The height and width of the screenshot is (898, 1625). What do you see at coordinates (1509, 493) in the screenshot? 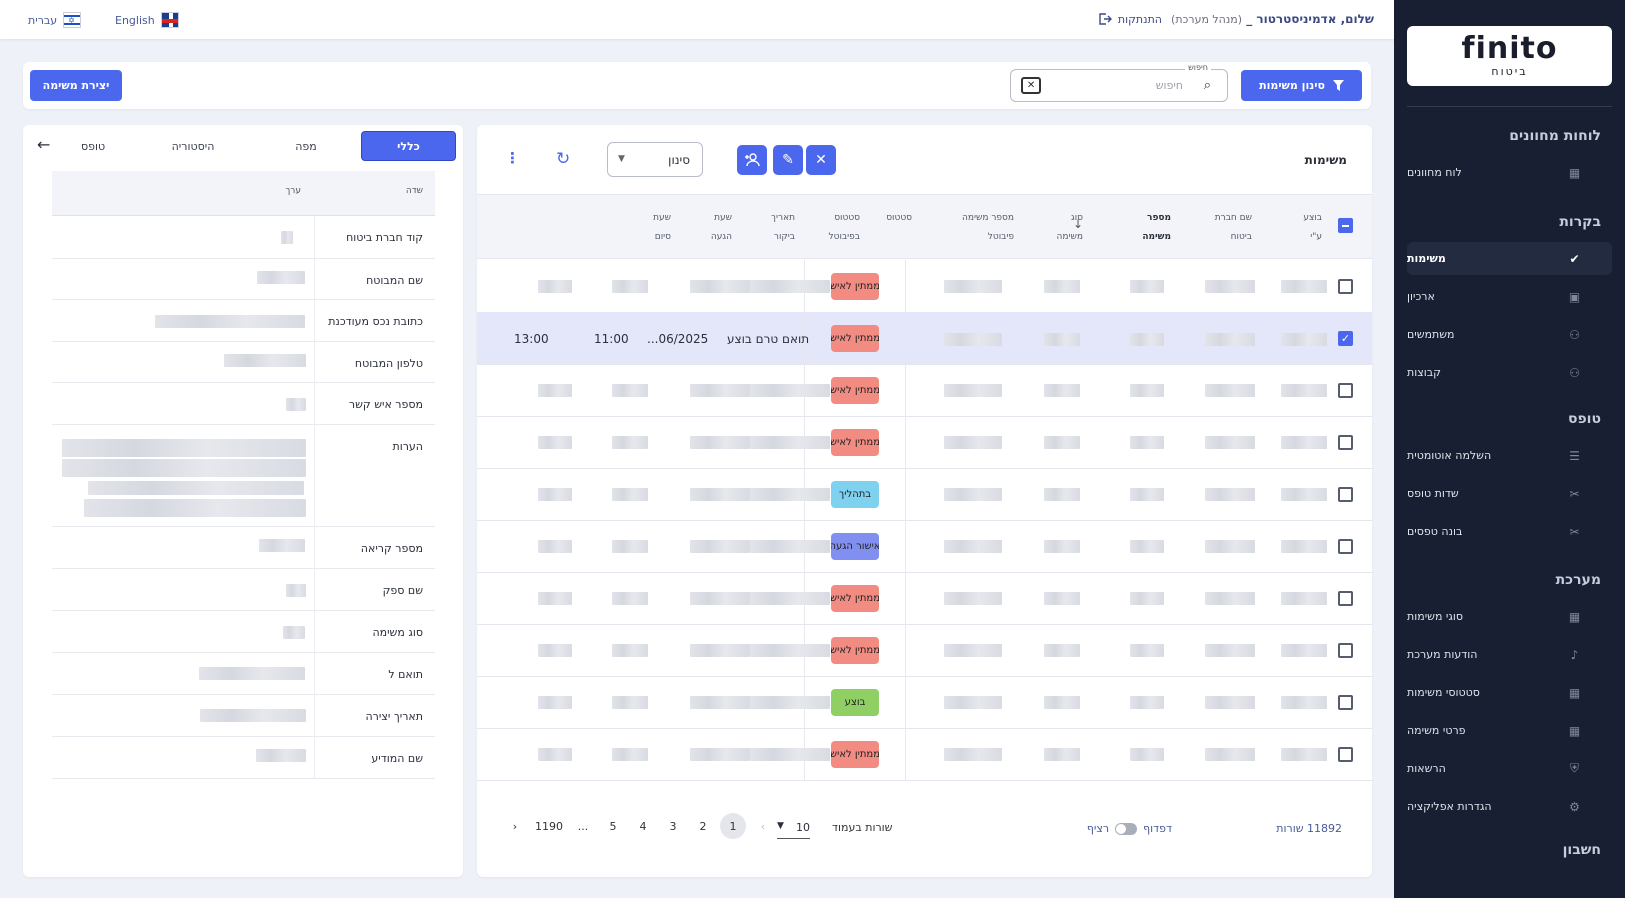
I see `sidebar-item-2-2: ✂ שדות טופס` at bounding box center [1509, 493].